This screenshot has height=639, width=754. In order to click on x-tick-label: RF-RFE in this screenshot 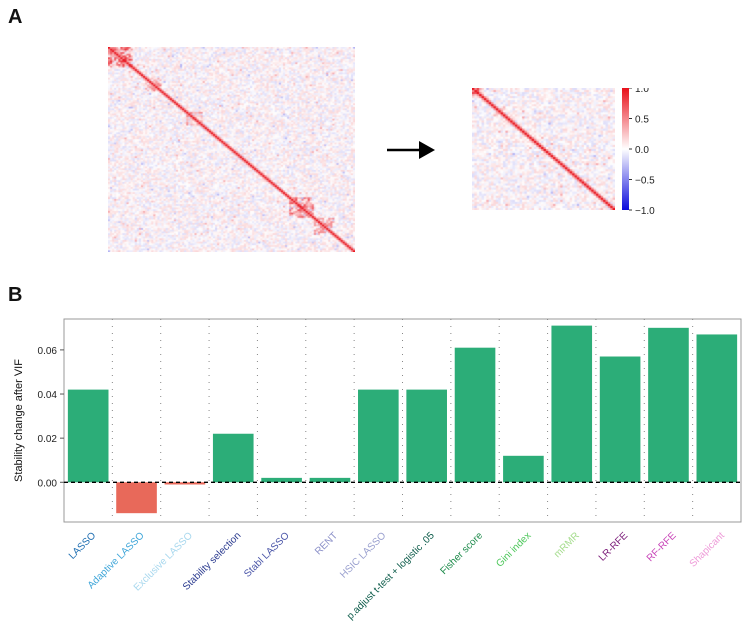, I will do `click(662, 547)`.